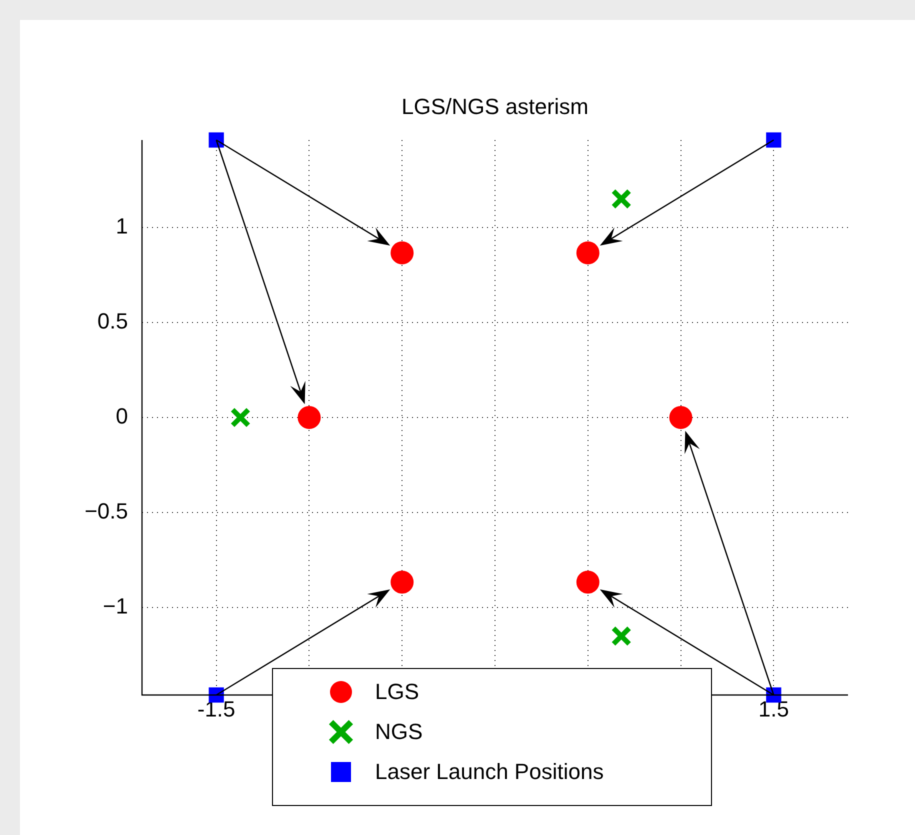 Image resolution: width=915 pixels, height=835 pixels. Describe the element at coordinates (495, 107) in the screenshot. I see `chart-title: LGS/NGS asterism` at that location.